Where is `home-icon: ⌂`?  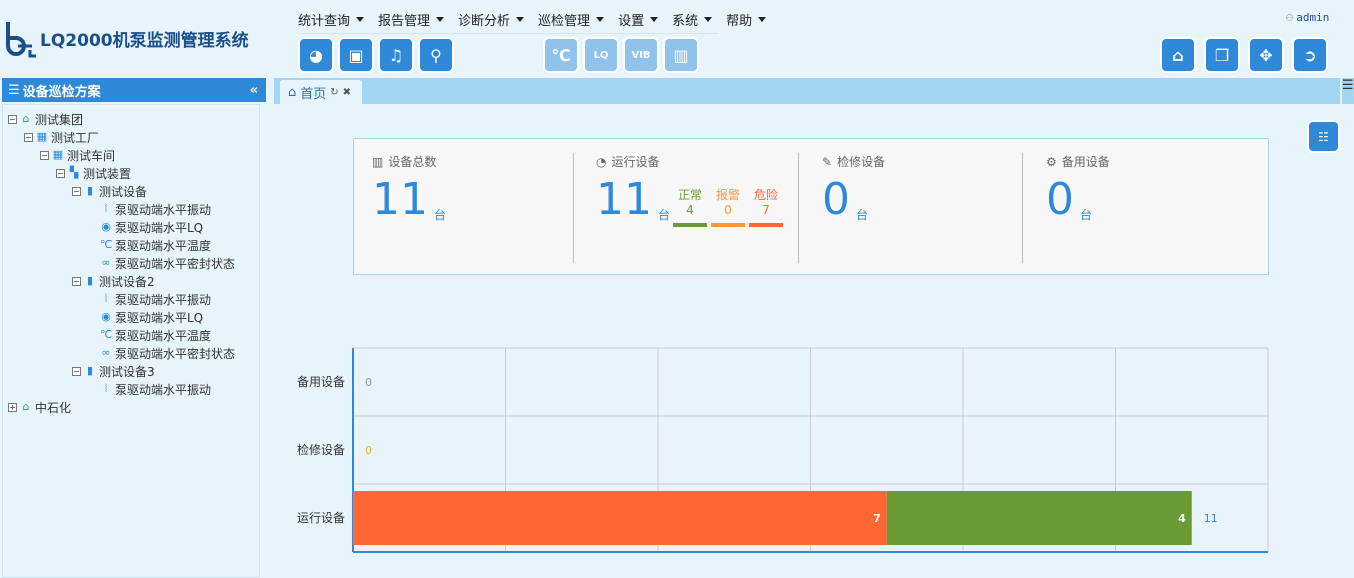
home-icon: ⌂ is located at coordinates (1178, 55).